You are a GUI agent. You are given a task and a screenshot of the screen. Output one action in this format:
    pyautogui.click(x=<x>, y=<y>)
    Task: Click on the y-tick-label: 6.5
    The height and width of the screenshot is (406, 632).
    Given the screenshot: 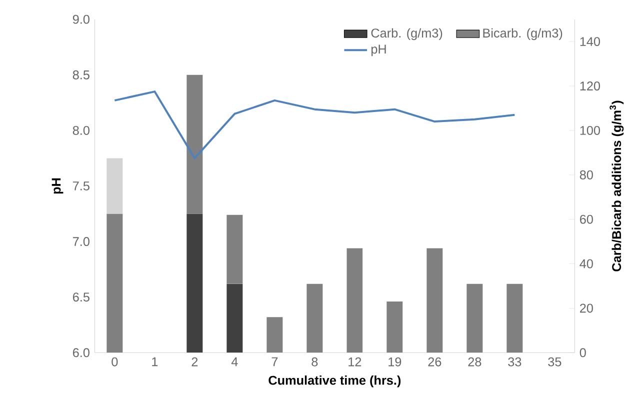 What is the action you would take?
    pyautogui.click(x=81, y=297)
    